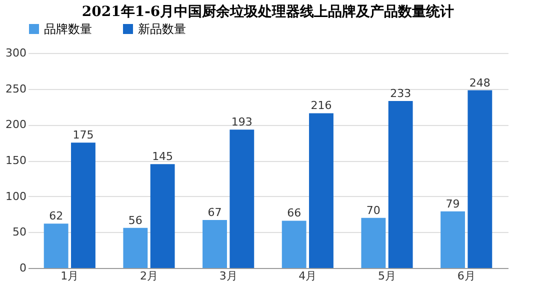 The image size is (550, 299). Describe the element at coordinates (321, 105) in the screenshot. I see `data-label: 216` at that location.